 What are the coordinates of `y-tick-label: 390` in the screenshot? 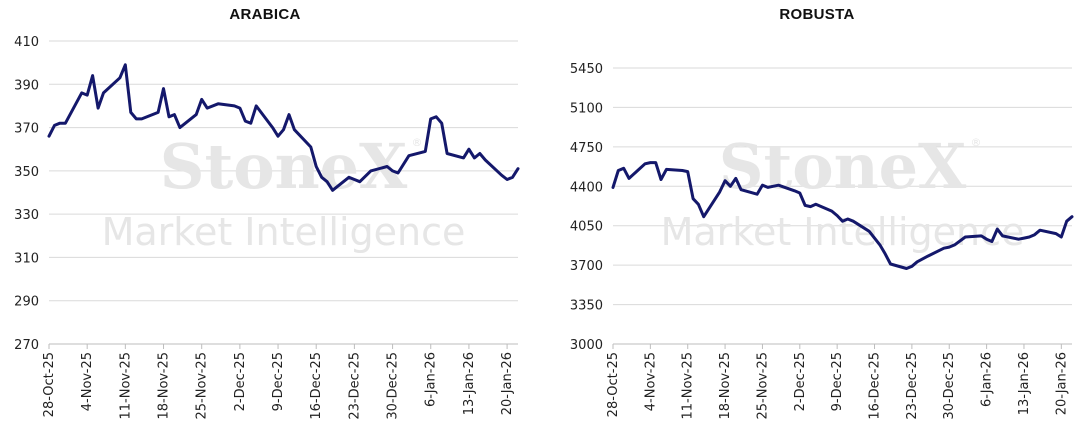 It's located at (26, 85).